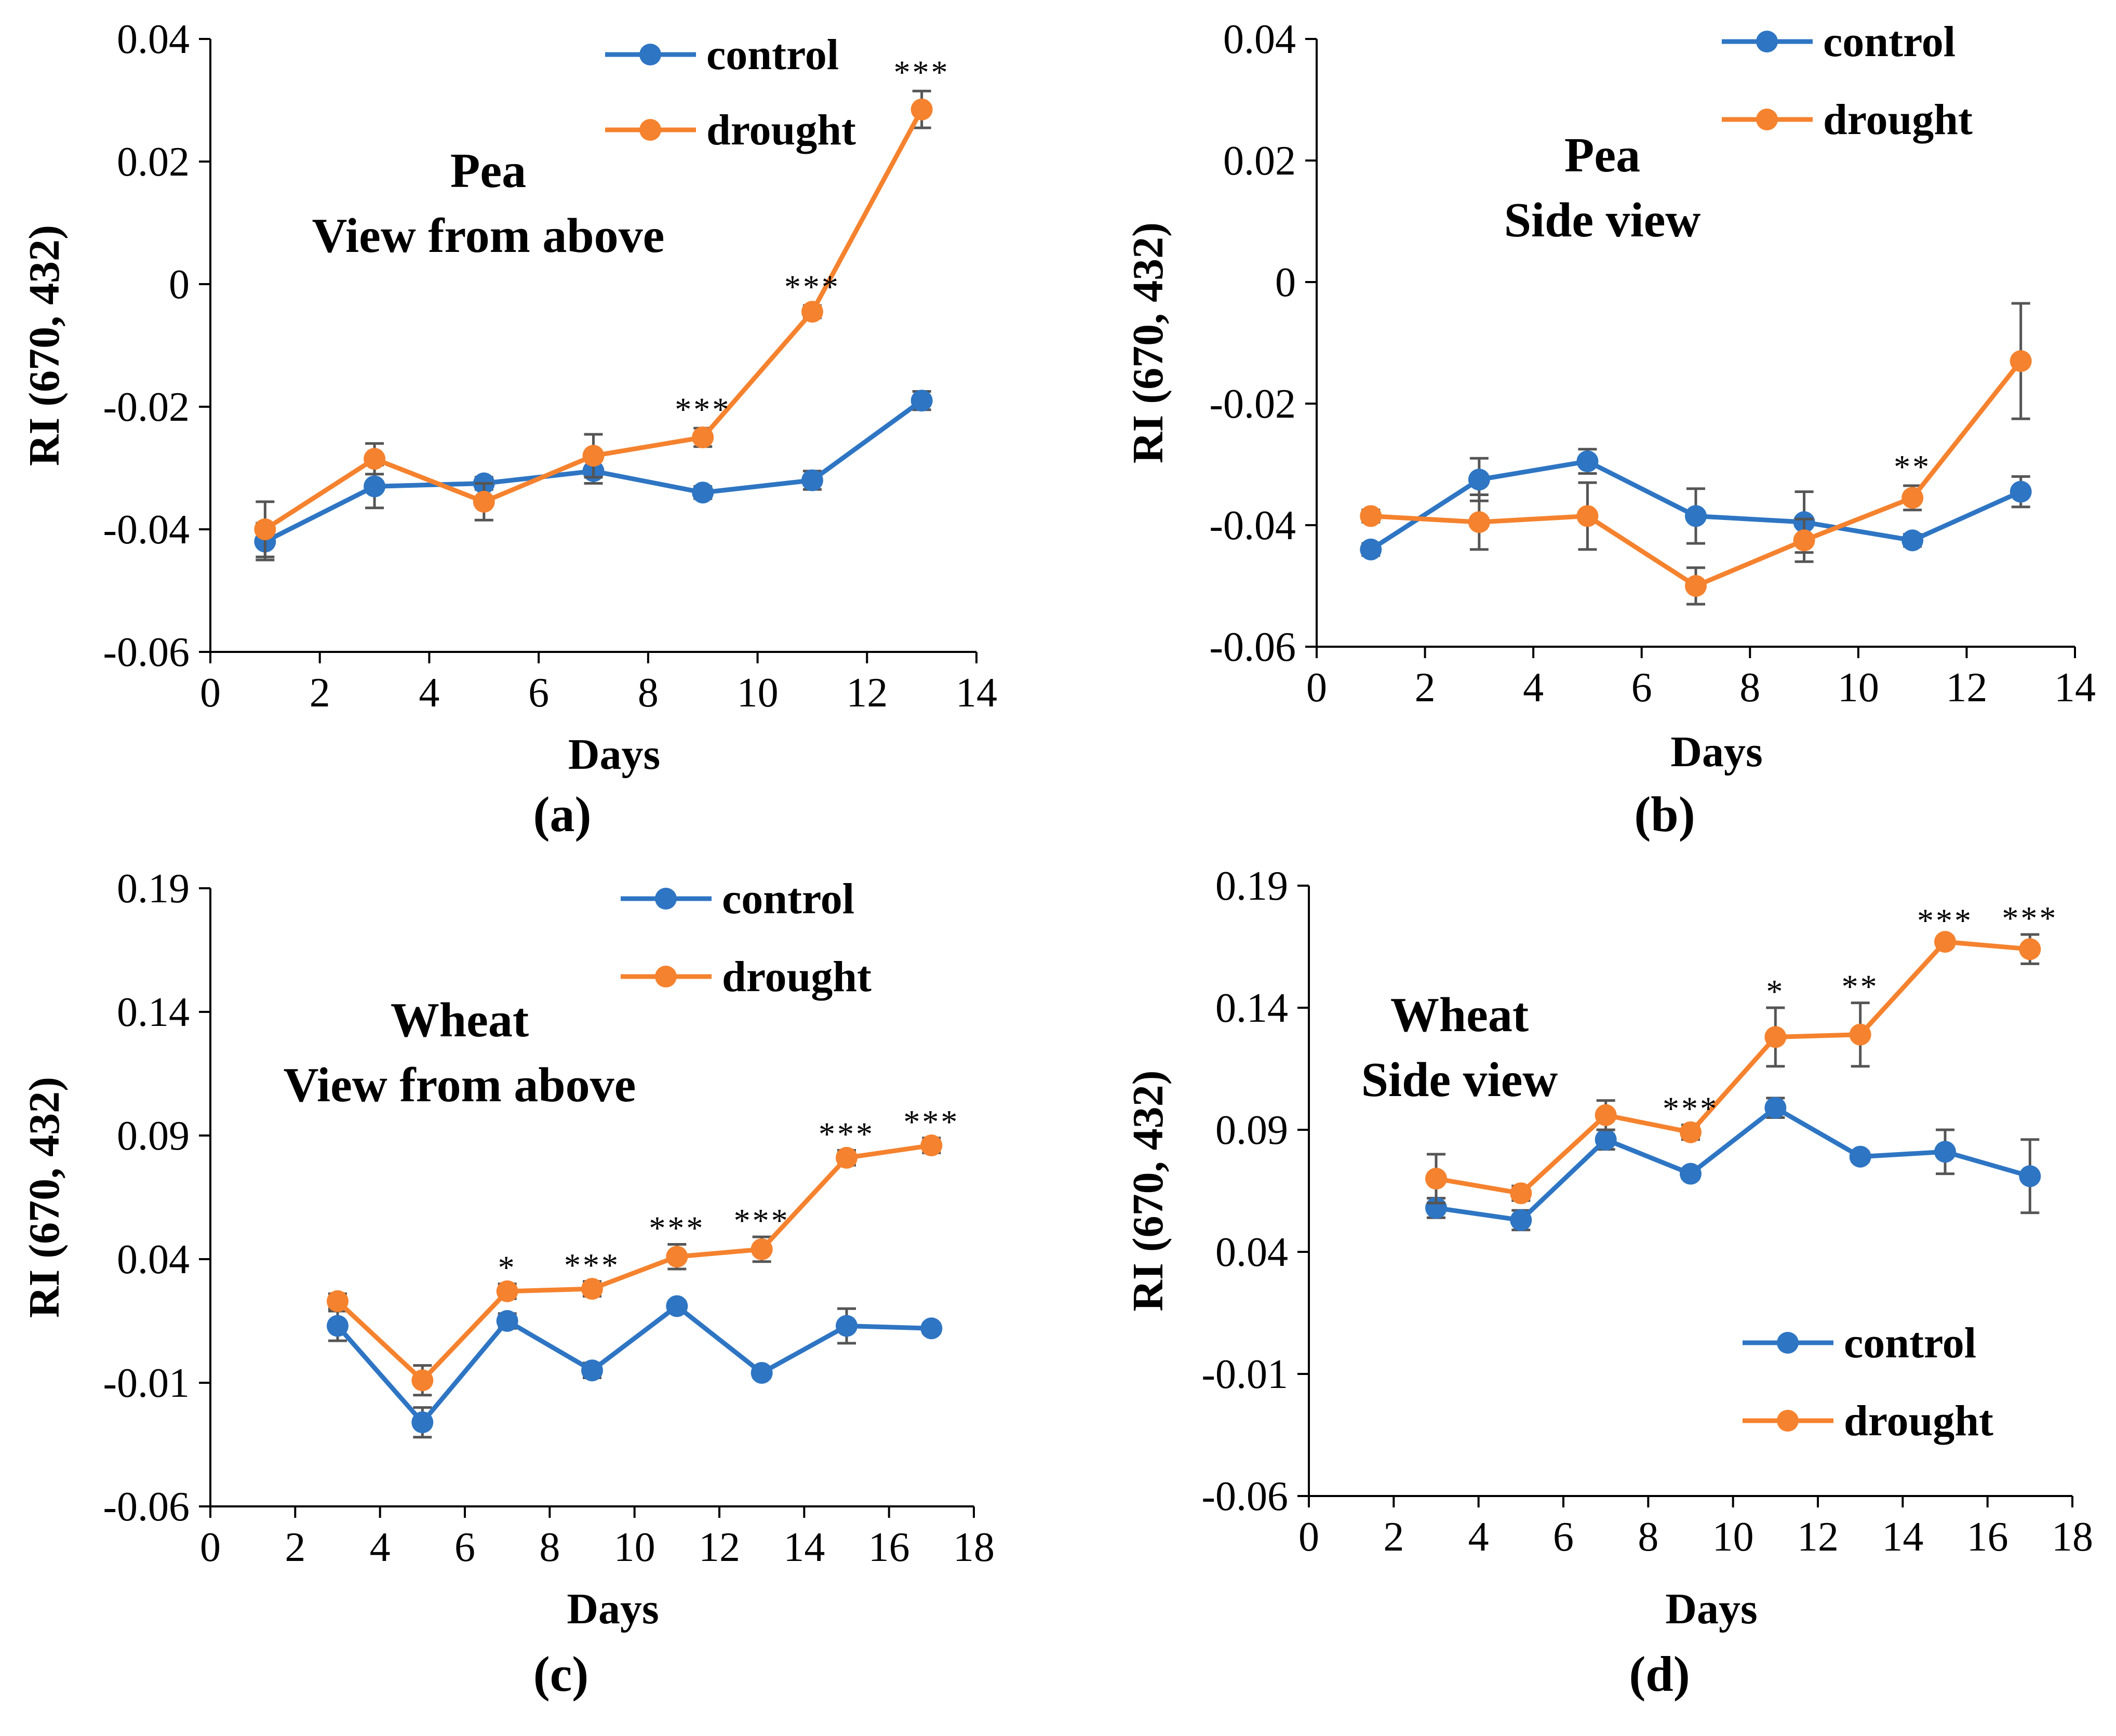  I want to click on y-tick-label: -0.01, so click(146, 1383).